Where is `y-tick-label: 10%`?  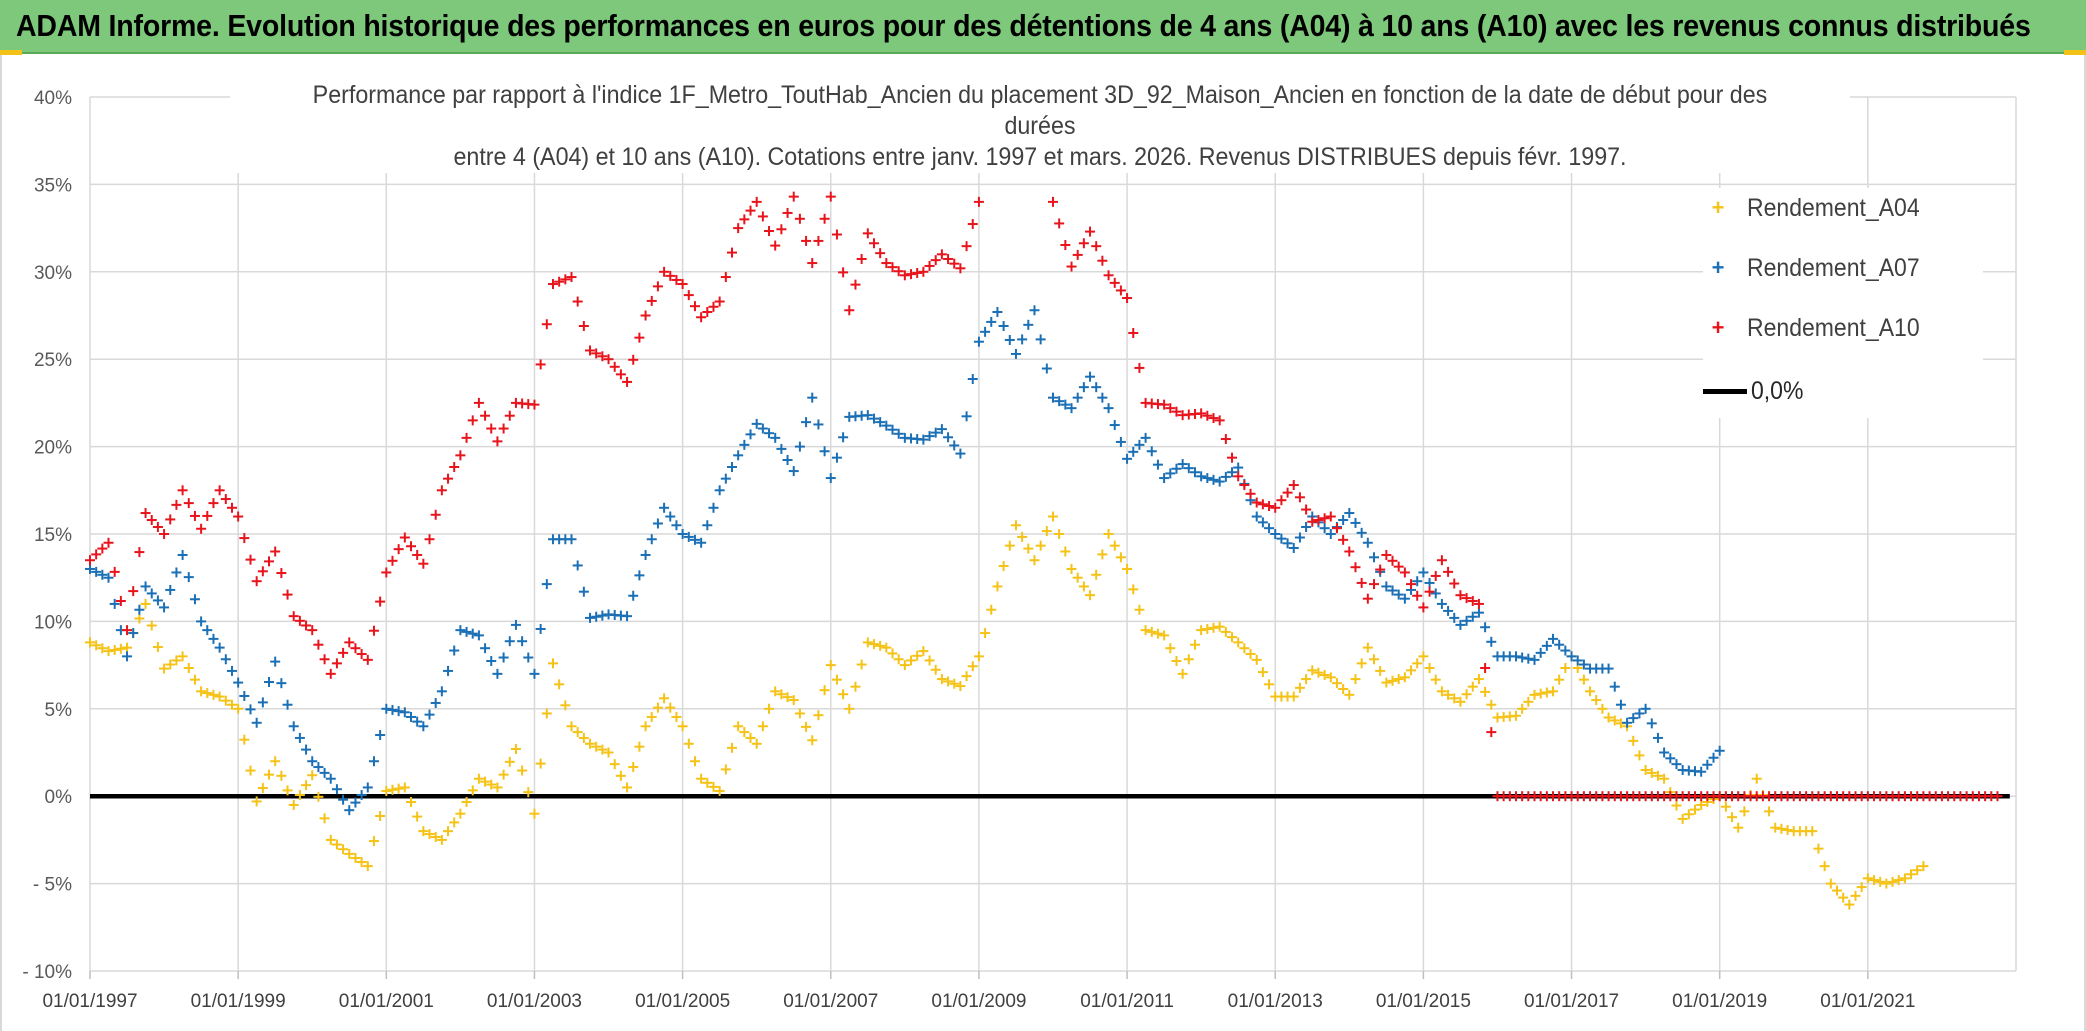 y-tick-label: 10% is located at coordinates (53, 622).